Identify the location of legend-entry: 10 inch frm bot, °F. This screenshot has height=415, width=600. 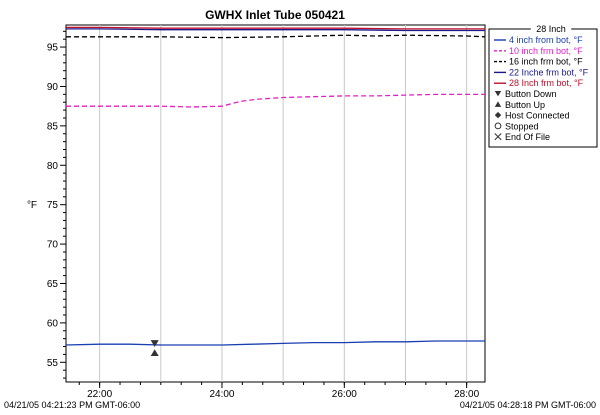
(546, 51).